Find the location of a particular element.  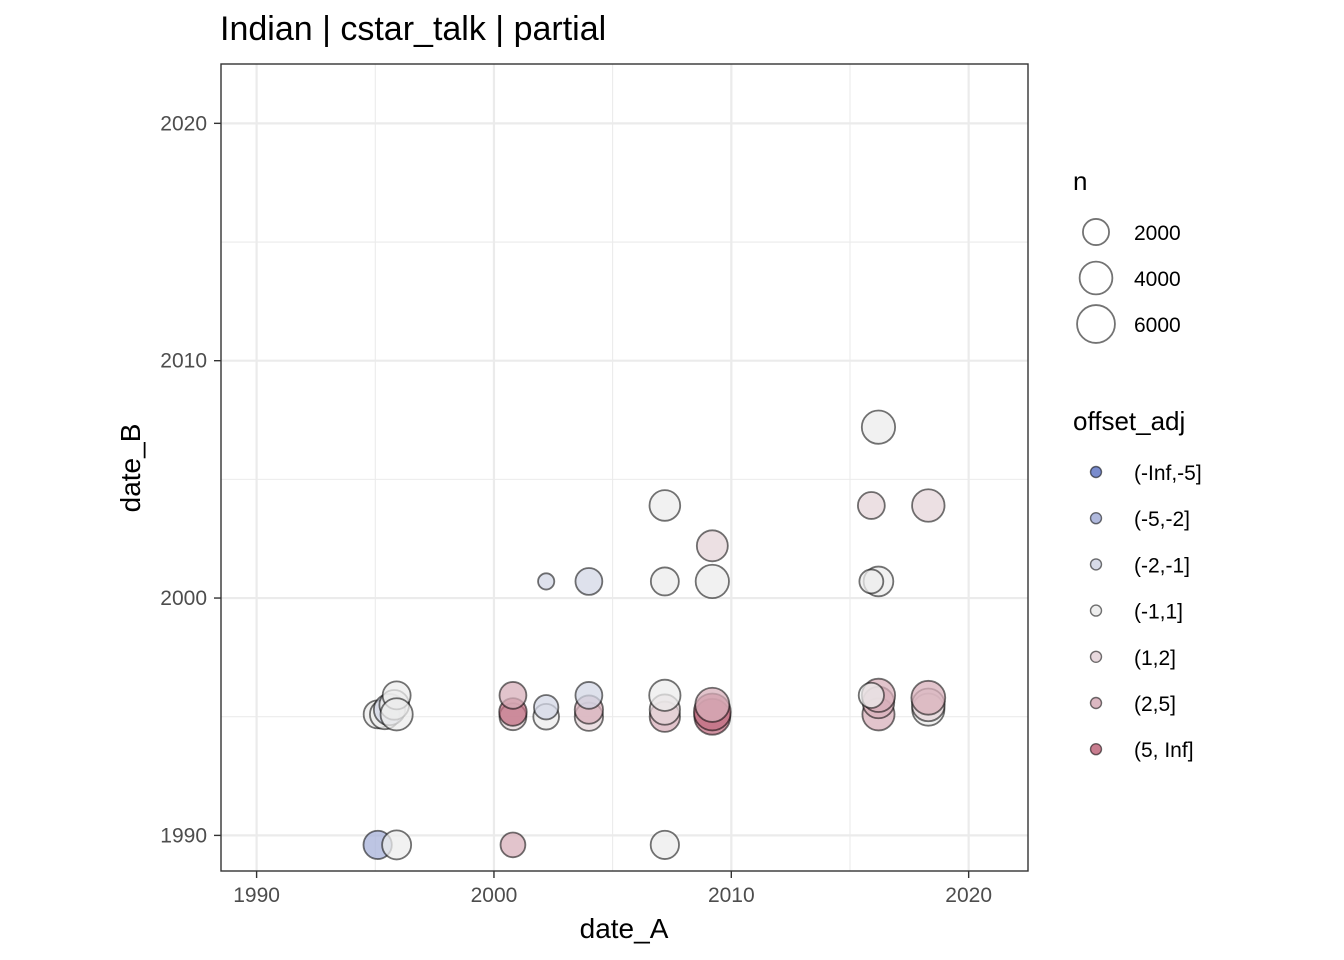

color-legend-label: (-2,-1] is located at coordinates (1162, 565).